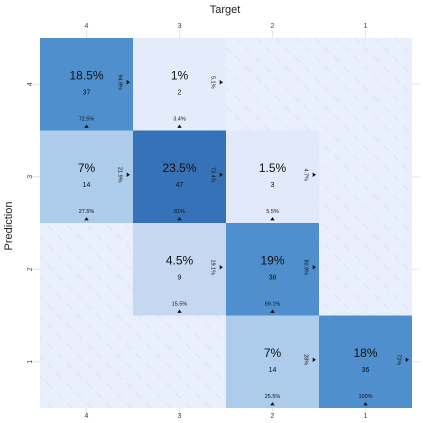 The height and width of the screenshot is (423, 423). Describe the element at coordinates (120, 175) in the screenshot. I see `cell-row-percentage: 21.9%` at that location.